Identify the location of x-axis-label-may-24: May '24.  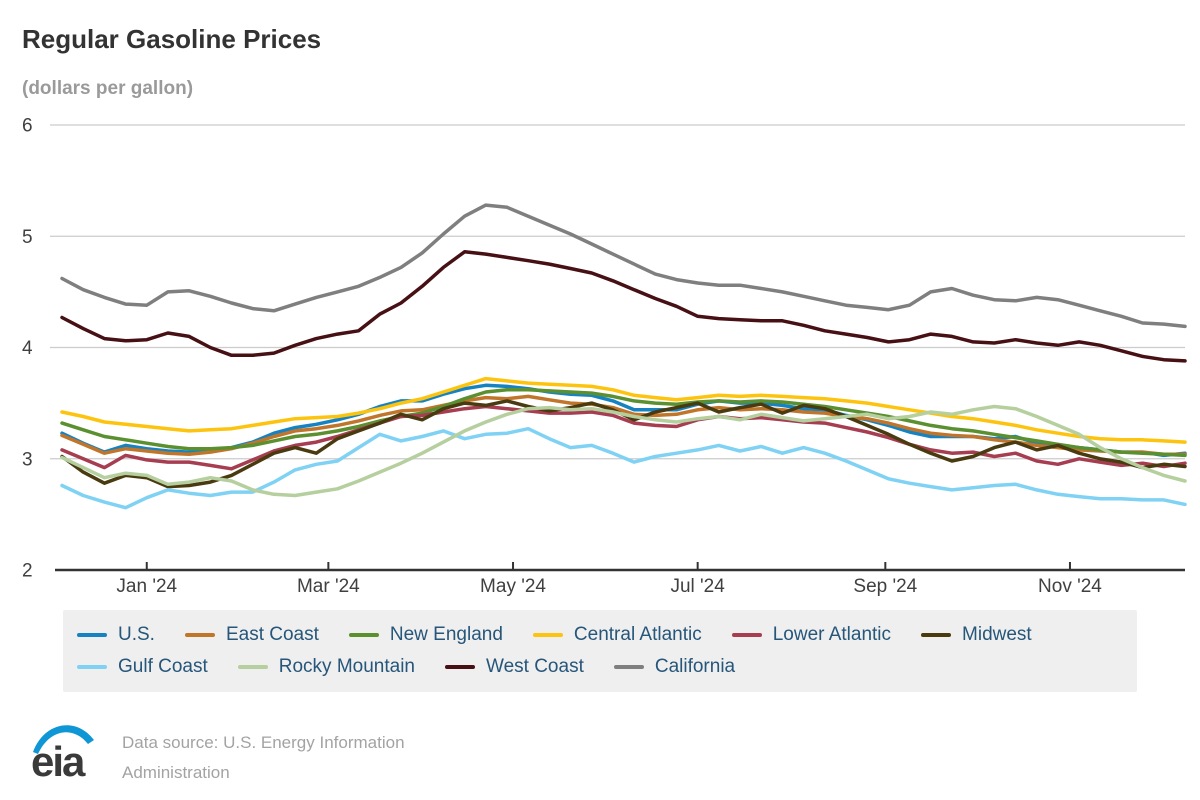
(513, 586).